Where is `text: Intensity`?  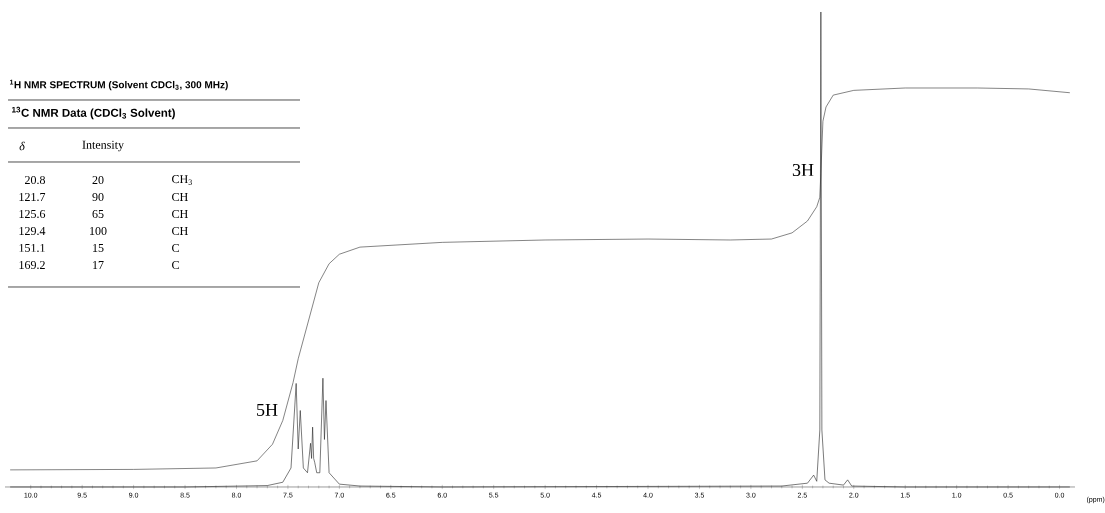
text: Intensity is located at coordinates (103, 146).